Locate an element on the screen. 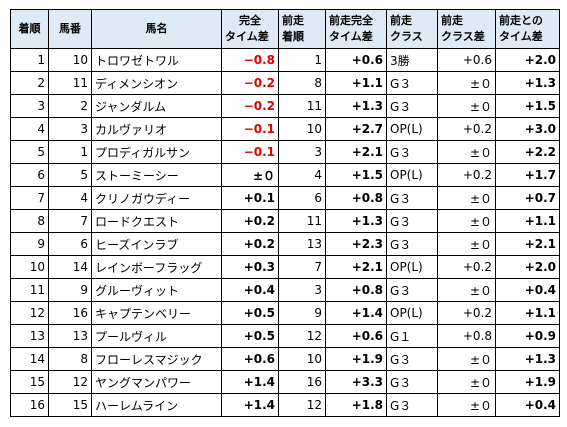  cell-horse-number: 10 is located at coordinates (70, 60).